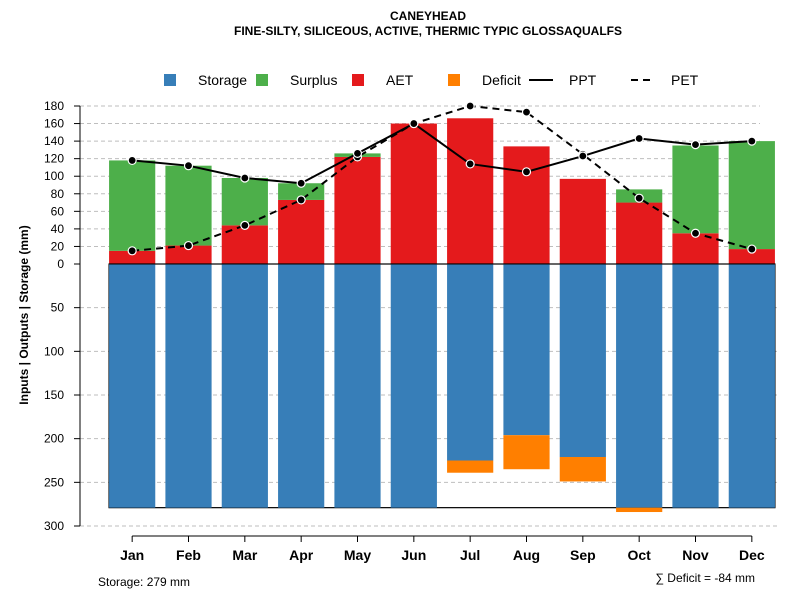 This screenshot has height=600, width=800. Describe the element at coordinates (144, 582) in the screenshot. I see `storage-note: Storage: 279 mm` at that location.